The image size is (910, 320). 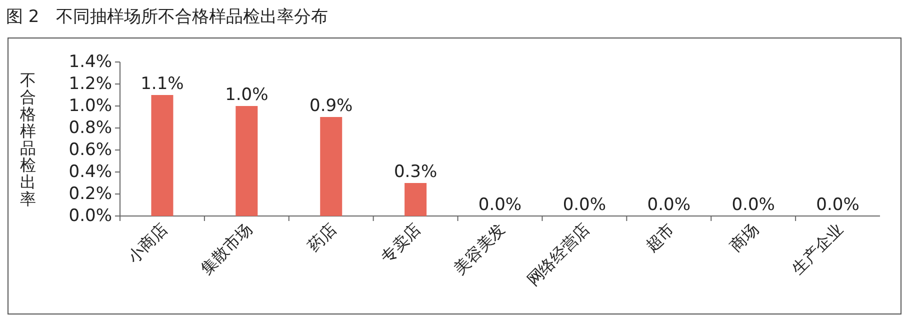 I want to click on data-label: 1.0%, so click(x=246, y=95).